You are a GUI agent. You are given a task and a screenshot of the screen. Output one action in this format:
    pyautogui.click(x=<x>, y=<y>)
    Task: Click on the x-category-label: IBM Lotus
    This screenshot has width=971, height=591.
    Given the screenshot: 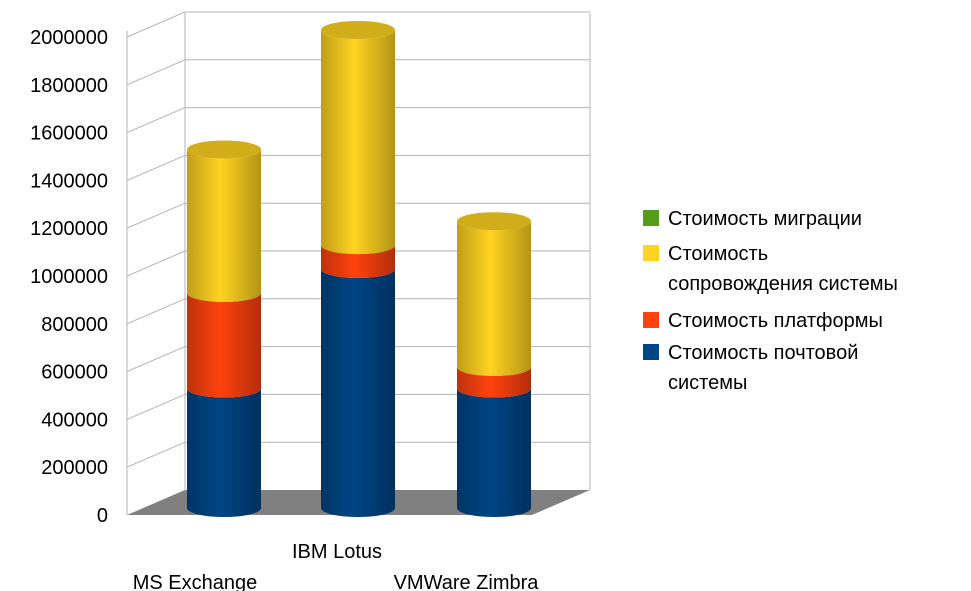 What is the action you would take?
    pyautogui.click(x=337, y=552)
    